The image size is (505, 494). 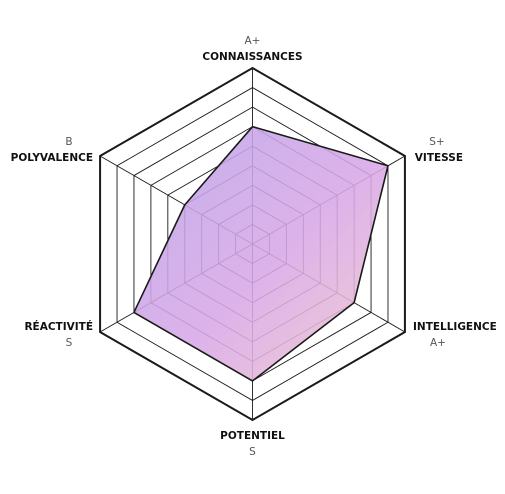 What do you see at coordinates (252, 436) in the screenshot?
I see `axis-label-potentiel: POTENTIEL` at bounding box center [252, 436].